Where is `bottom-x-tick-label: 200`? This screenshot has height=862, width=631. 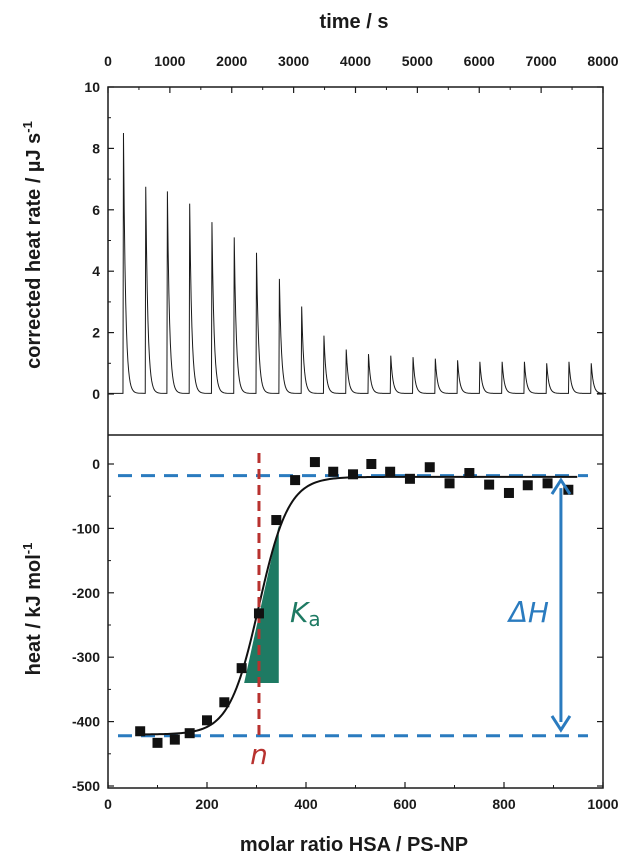
bottom-x-tick-label: 200 is located at coordinates (207, 804).